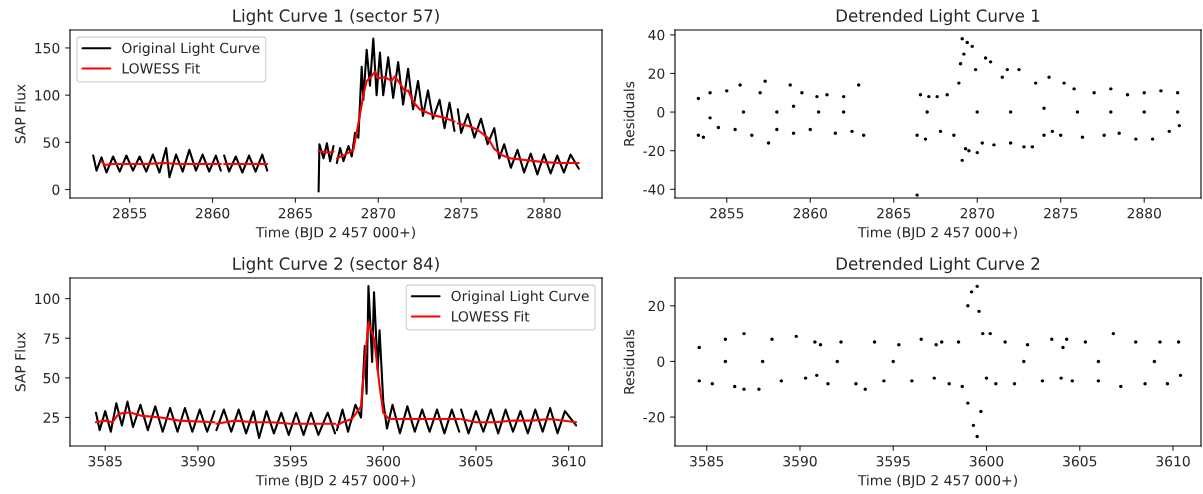 This screenshot has width=1203, height=494. Describe the element at coordinates (938, 265) in the screenshot. I see `chart-title: Detrended Light Curve 2` at that location.